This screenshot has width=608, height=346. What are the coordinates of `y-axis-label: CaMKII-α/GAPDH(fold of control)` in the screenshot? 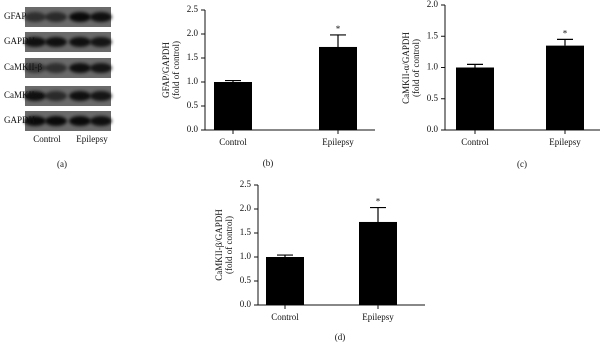 It's located at (411, 68).